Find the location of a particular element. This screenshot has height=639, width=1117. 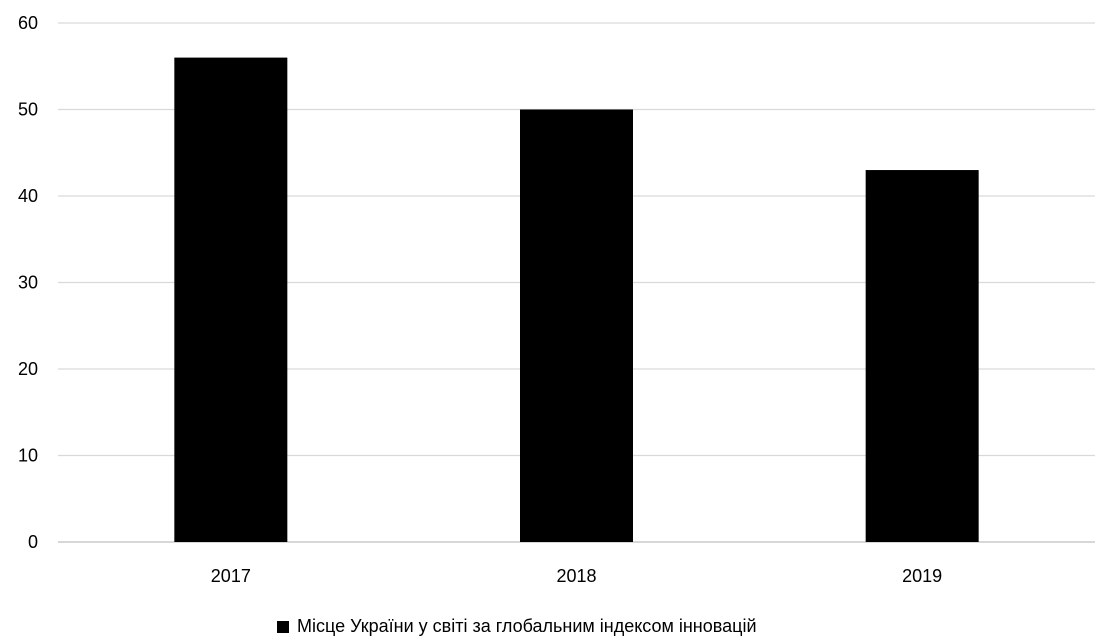

x-tick-label: 2017 is located at coordinates (231, 576).